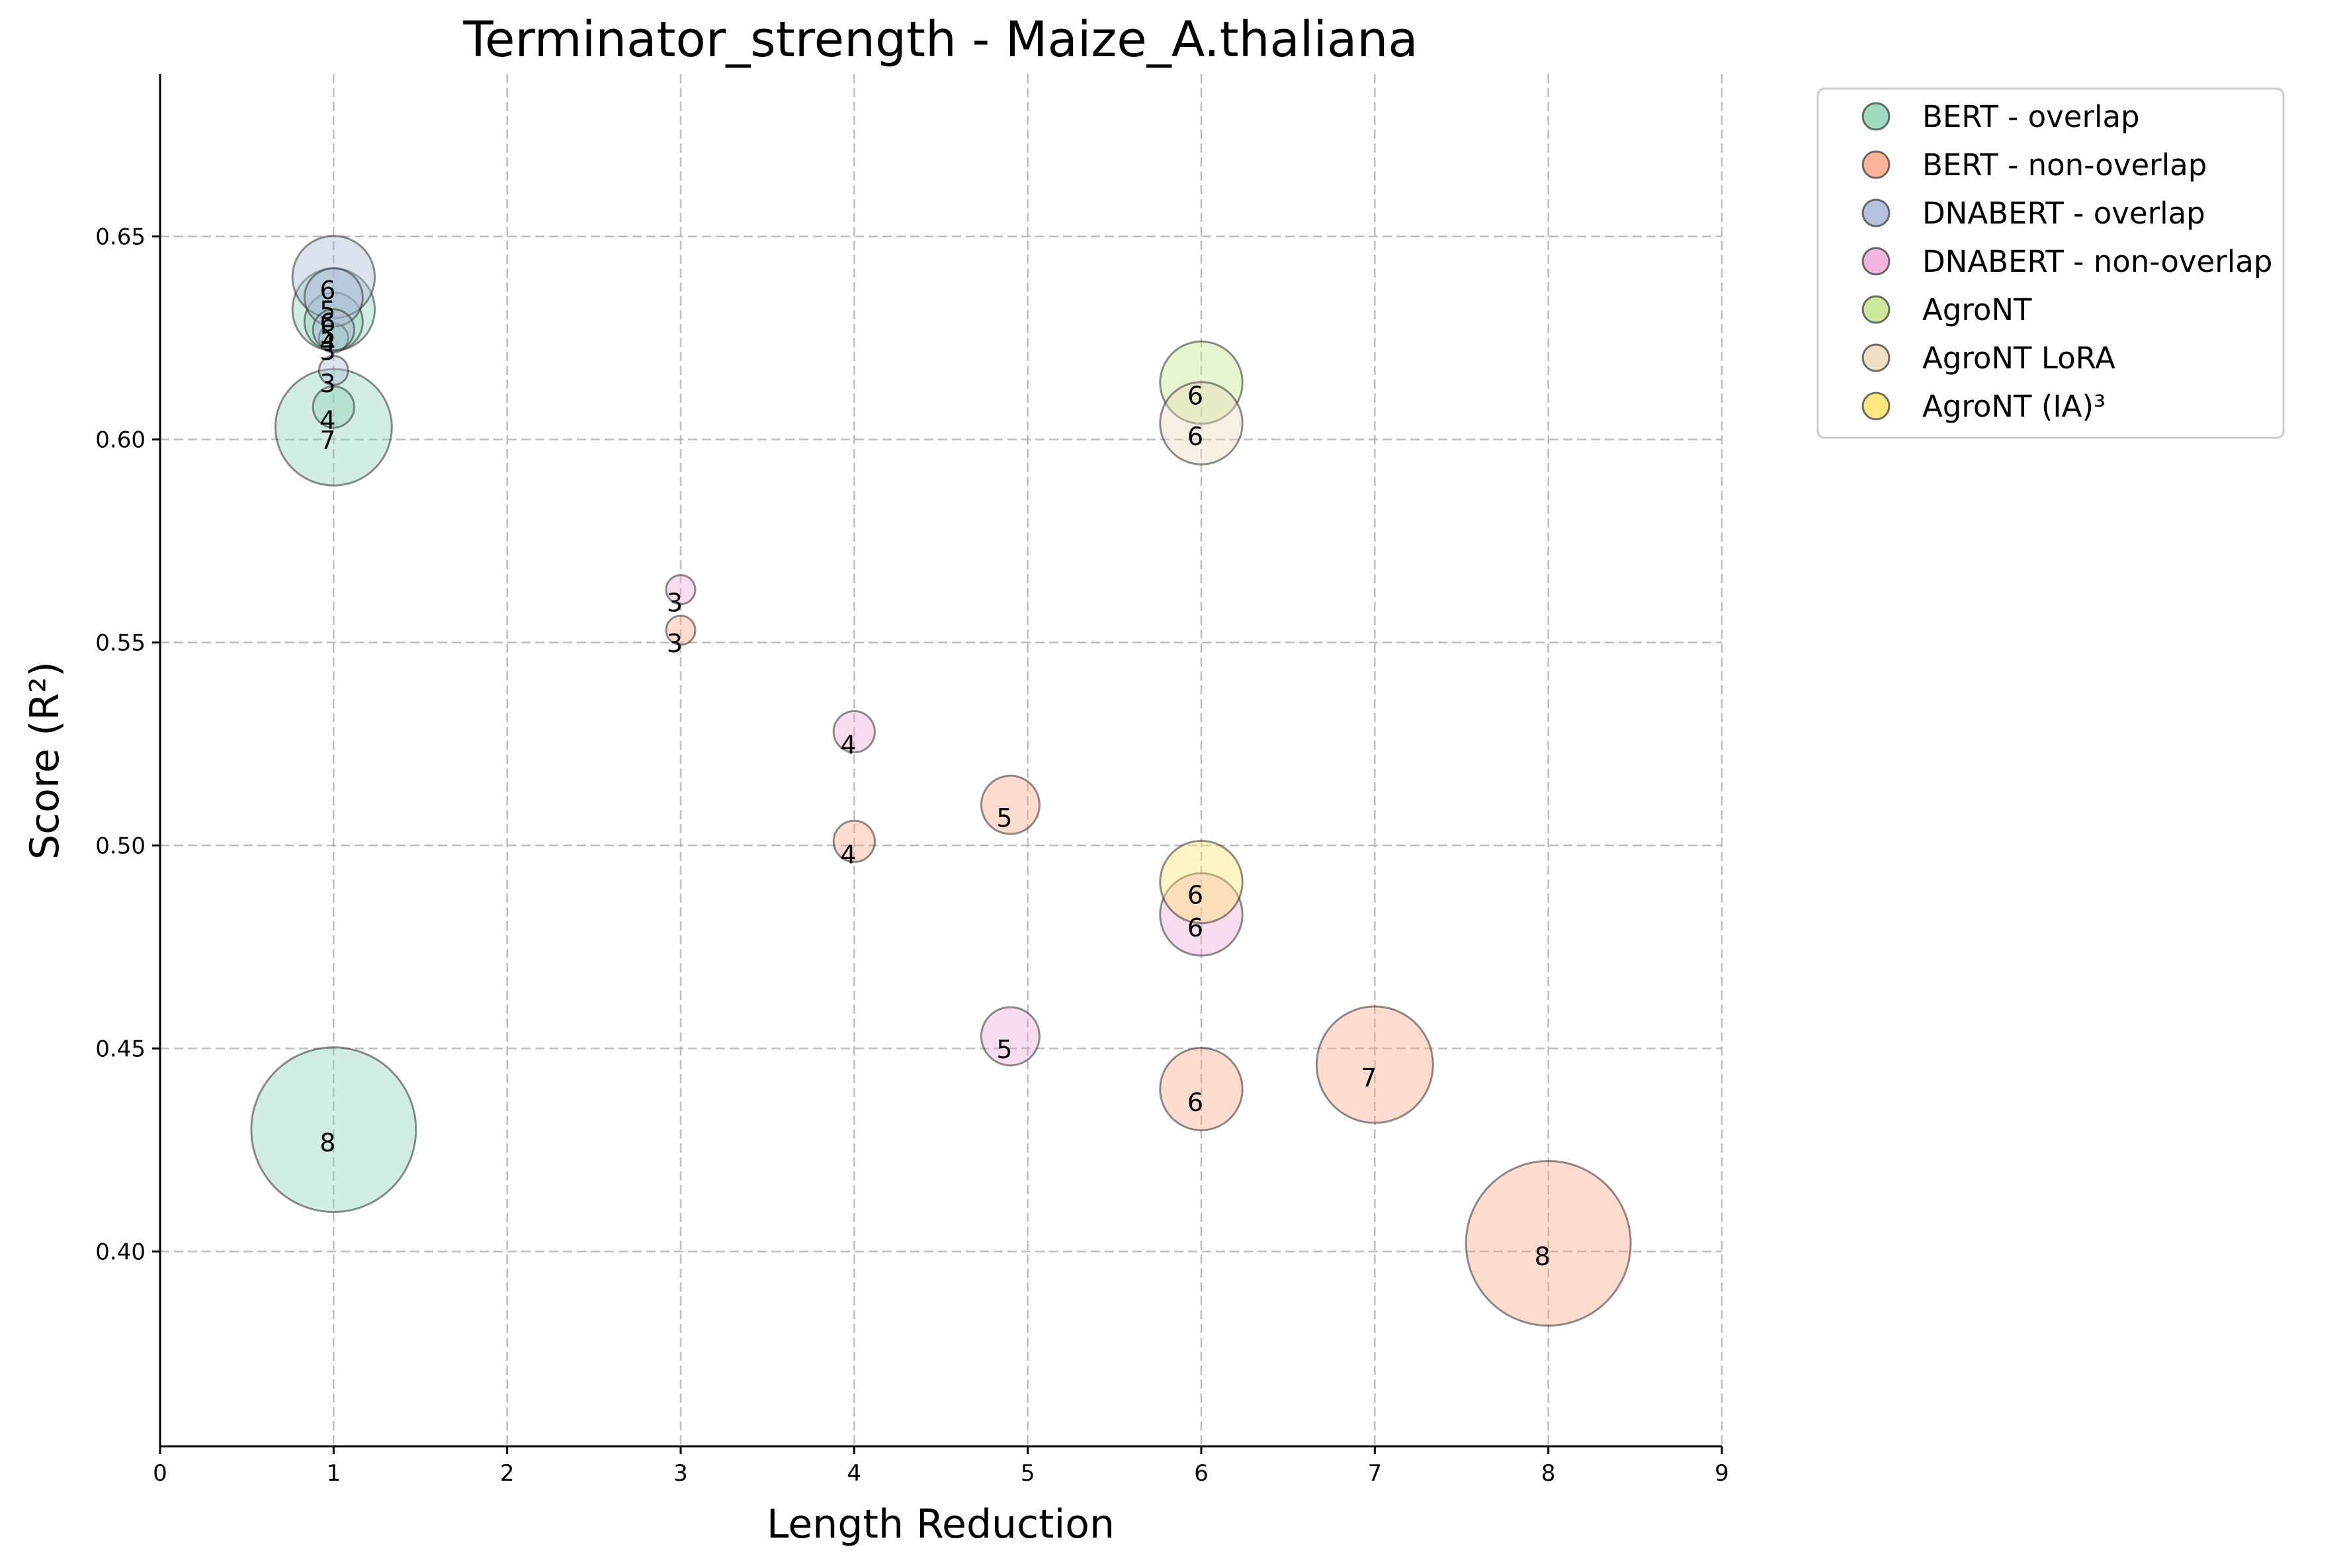 Image resolution: width=2345 pixels, height=1568 pixels. What do you see at coordinates (680, 1473) in the screenshot?
I see `x-tick-label: 3` at bounding box center [680, 1473].